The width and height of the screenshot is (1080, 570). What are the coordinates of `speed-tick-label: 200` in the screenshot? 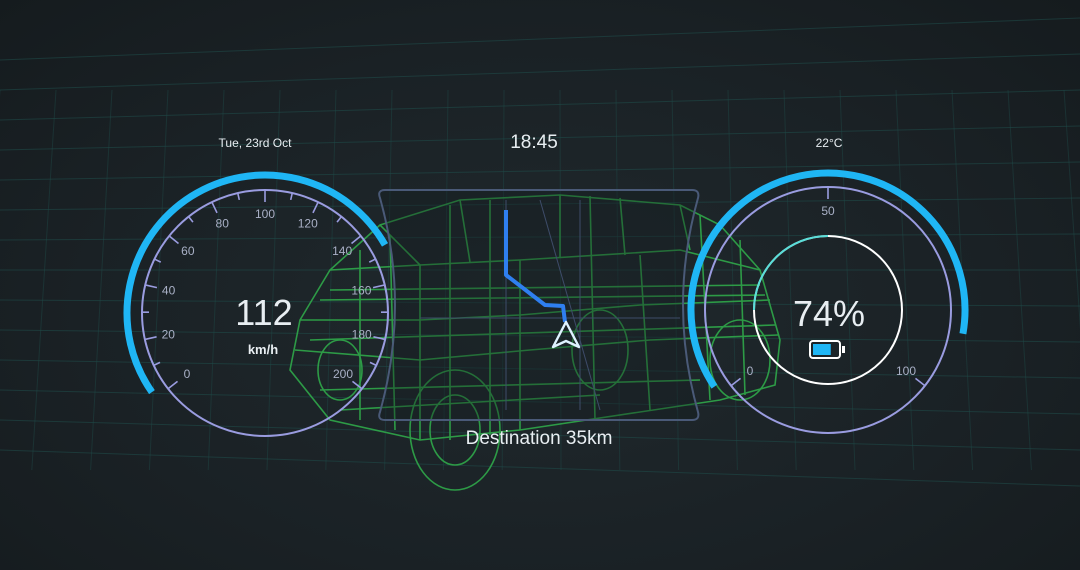 It's located at (343, 374).